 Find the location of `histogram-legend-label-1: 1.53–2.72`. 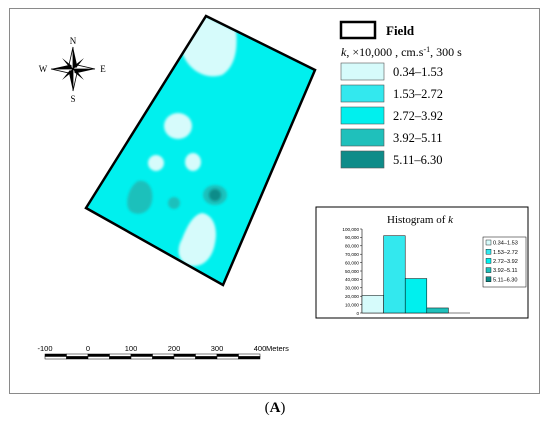

histogram-legend-label-1: 1.53–2.72 is located at coordinates (505, 253).